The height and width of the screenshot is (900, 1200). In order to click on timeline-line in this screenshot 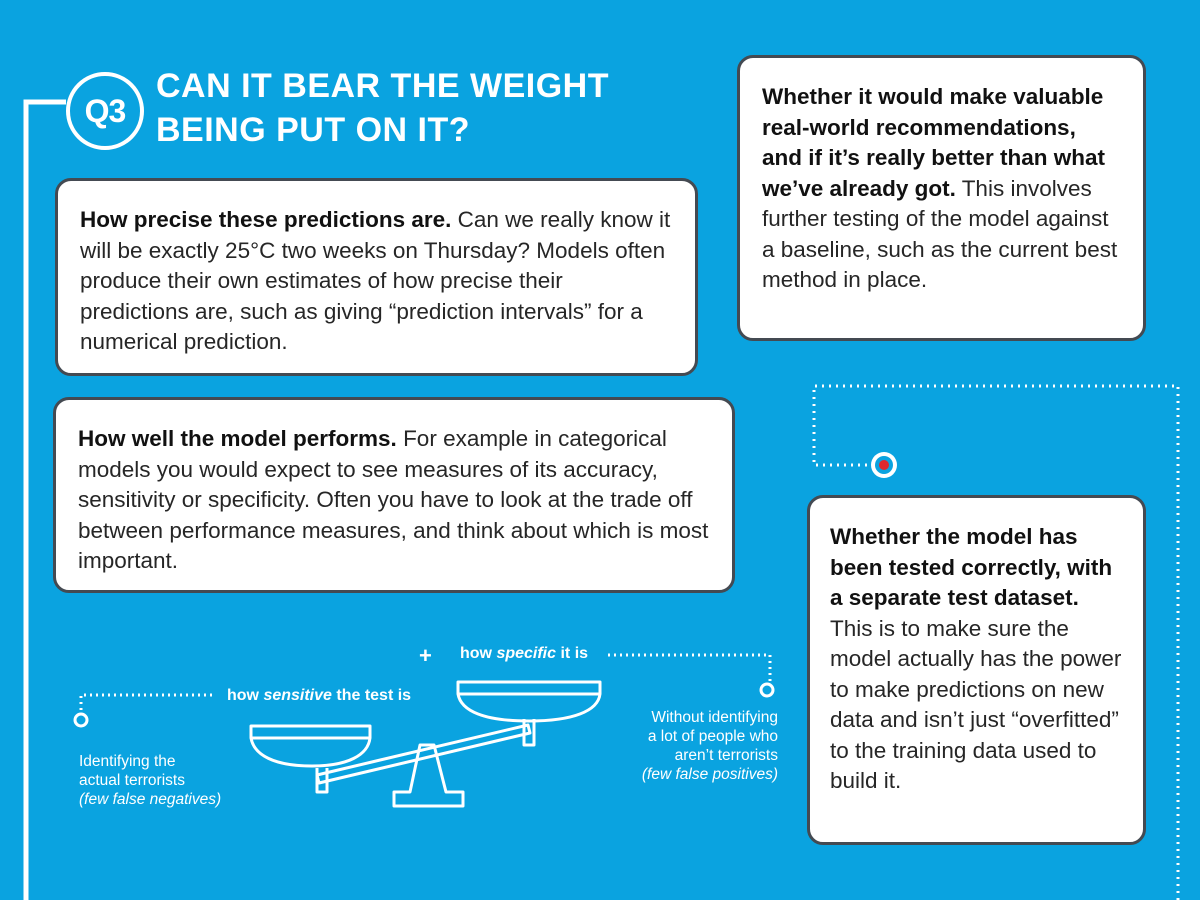, I will do `click(44, 499)`.